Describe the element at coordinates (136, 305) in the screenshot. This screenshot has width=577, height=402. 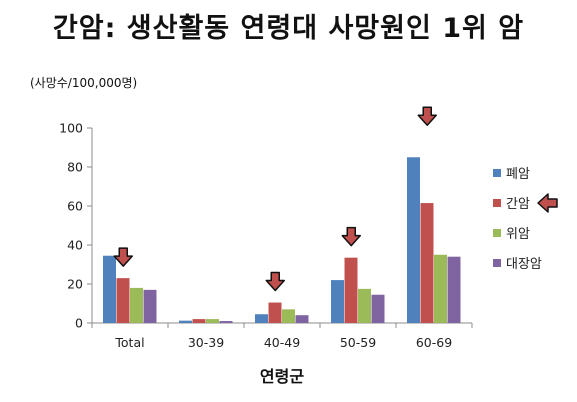
I see `bar-위암-Total` at that location.